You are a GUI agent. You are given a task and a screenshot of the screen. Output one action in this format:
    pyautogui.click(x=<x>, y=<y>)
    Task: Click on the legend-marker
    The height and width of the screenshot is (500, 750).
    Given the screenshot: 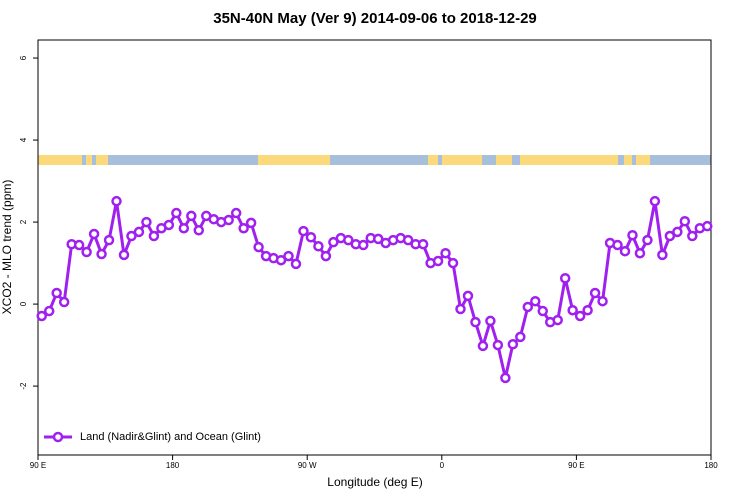 What is the action you would take?
    pyautogui.click(x=58, y=437)
    